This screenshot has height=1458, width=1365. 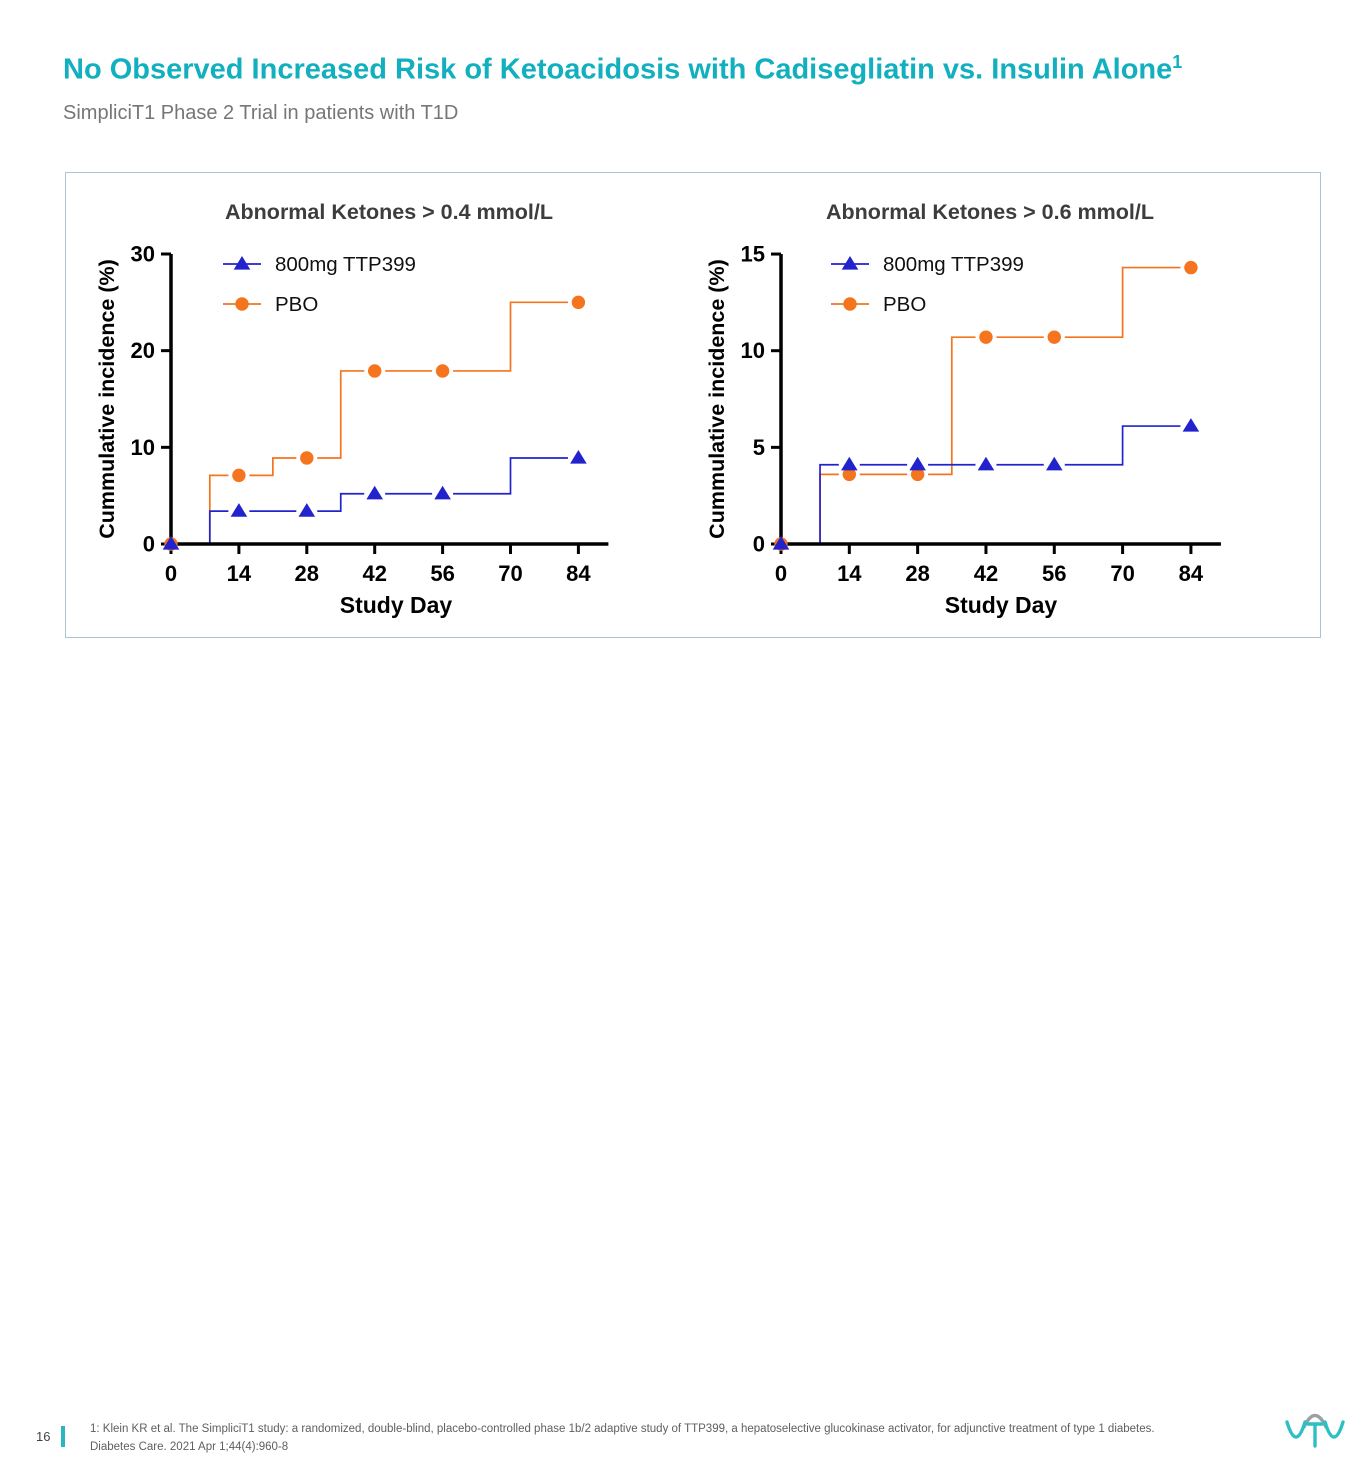 I want to click on y-tick-label: 5, so click(x=759, y=447).